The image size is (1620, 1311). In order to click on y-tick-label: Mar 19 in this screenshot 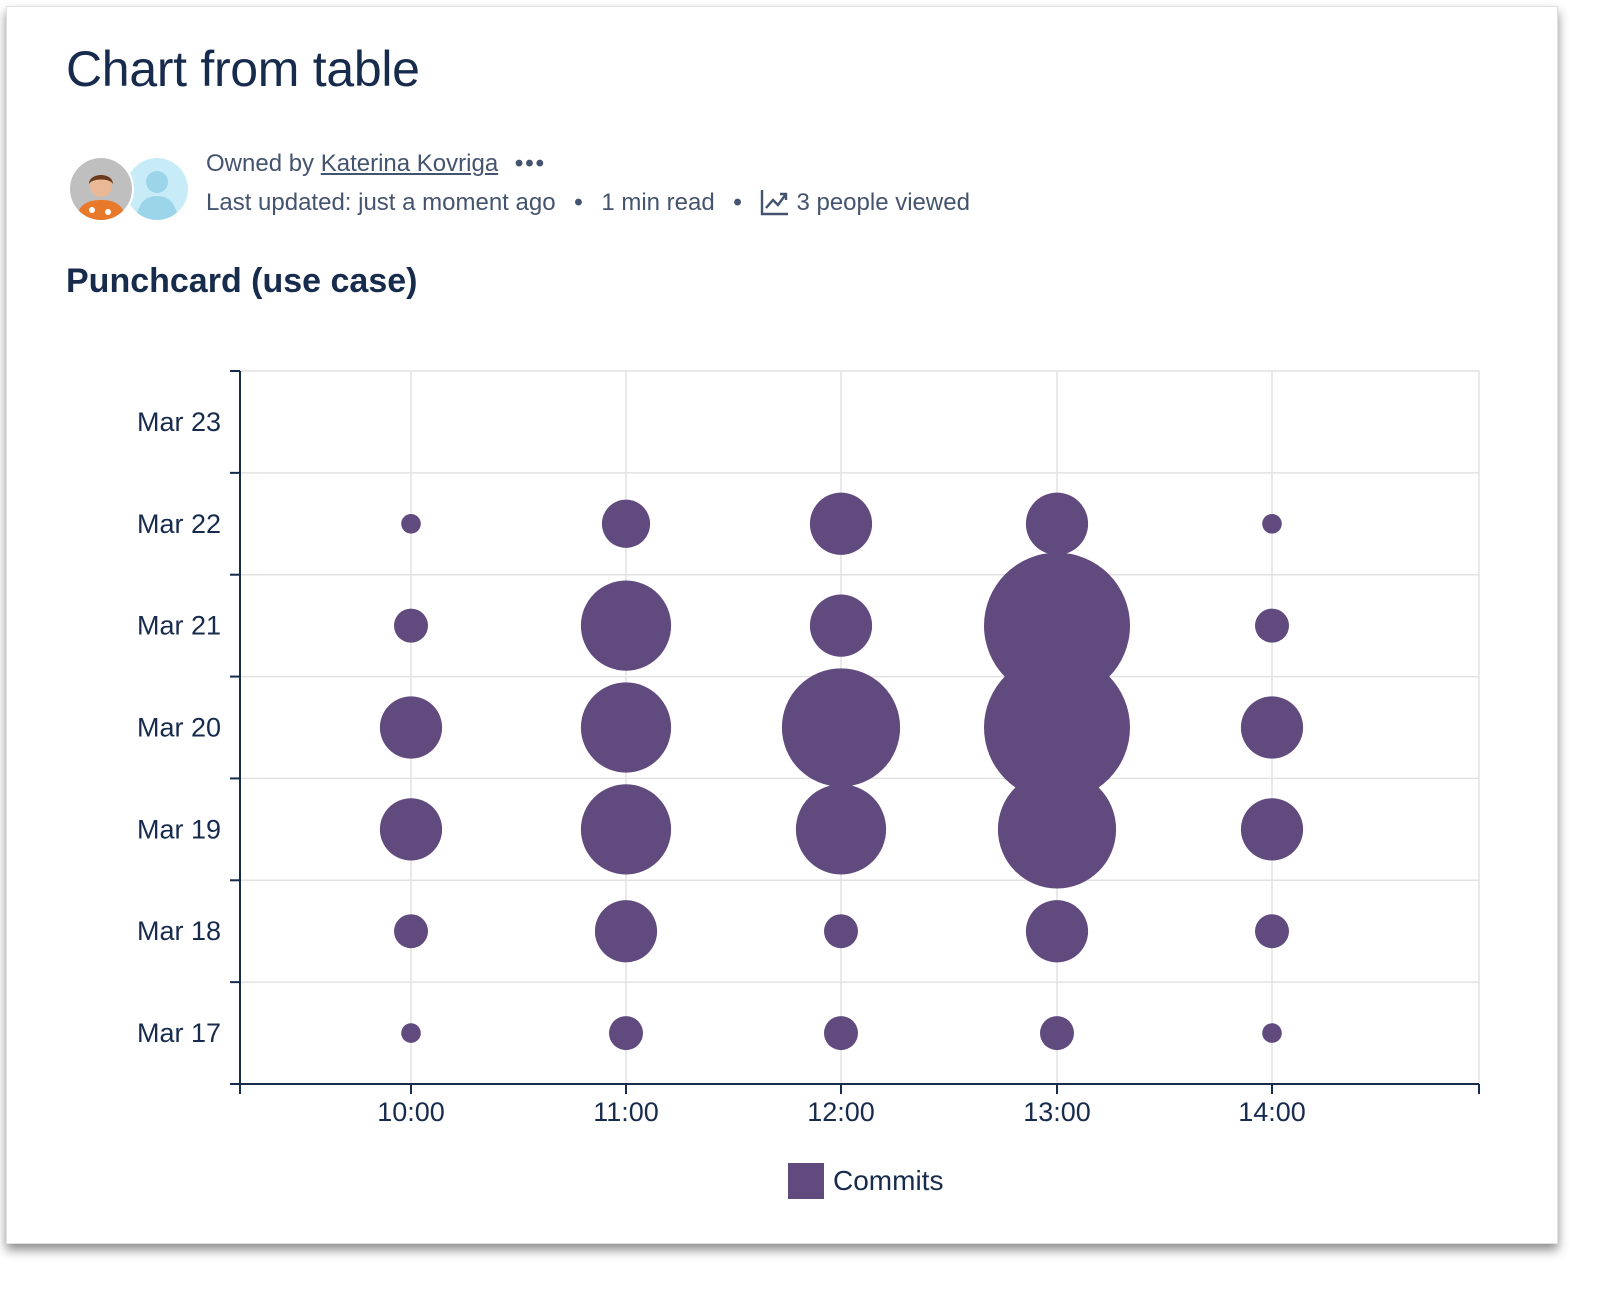, I will do `click(179, 829)`.